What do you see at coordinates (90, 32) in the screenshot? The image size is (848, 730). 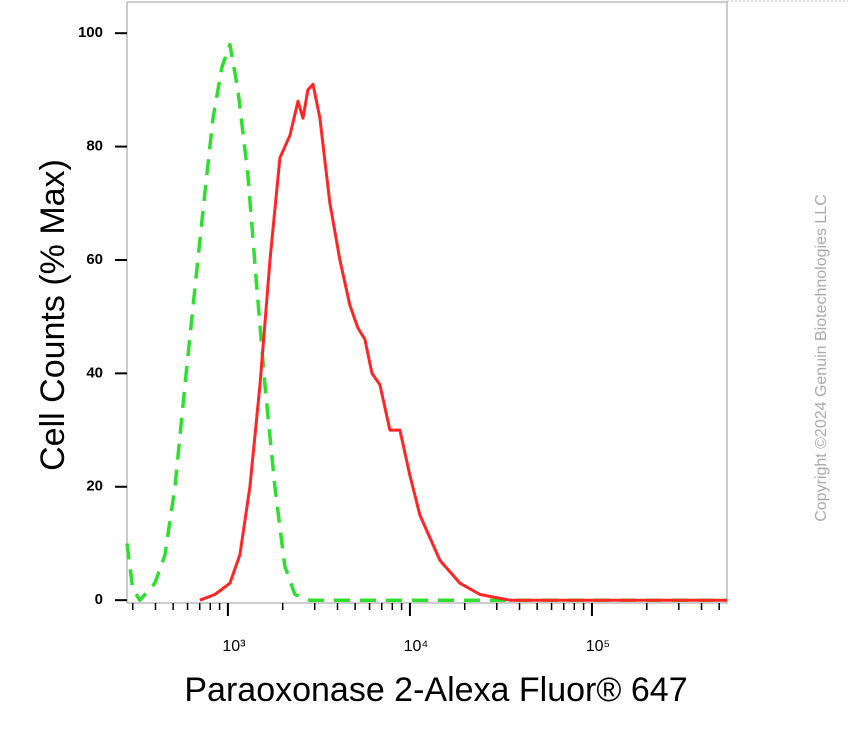 I see `y-tick-label: 100` at bounding box center [90, 32].